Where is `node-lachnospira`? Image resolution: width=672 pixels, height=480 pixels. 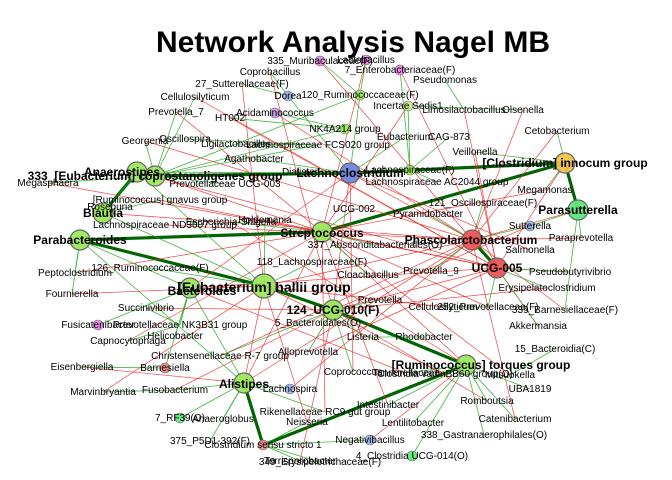 node-lachnospira is located at coordinates (290, 389).